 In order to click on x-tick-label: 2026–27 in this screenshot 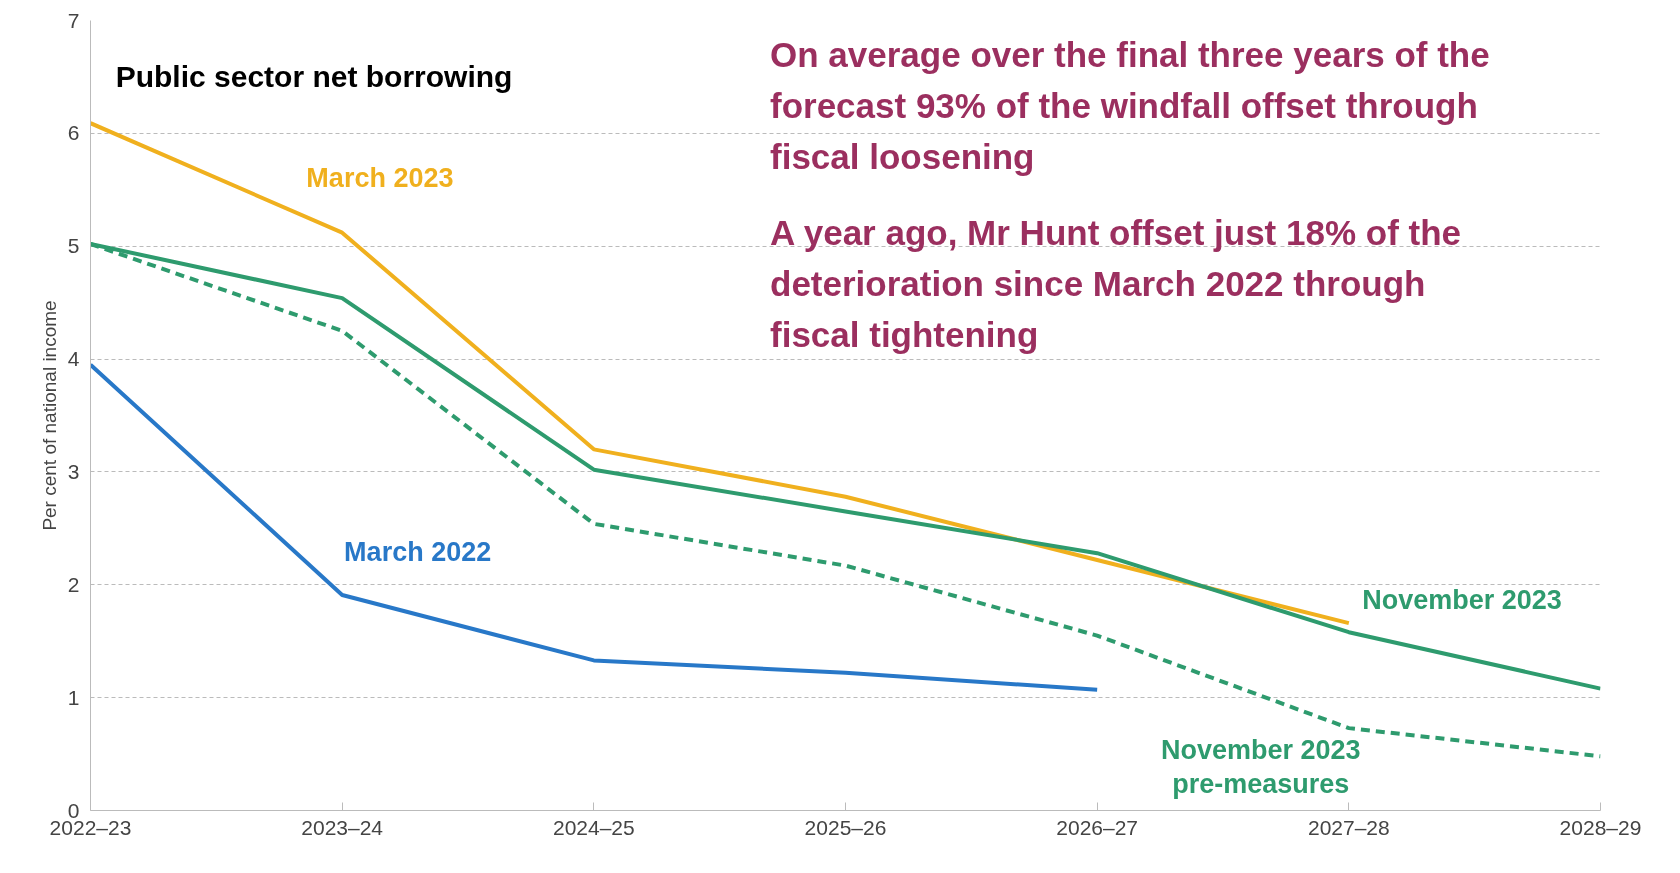, I will do `click(1097, 827)`.